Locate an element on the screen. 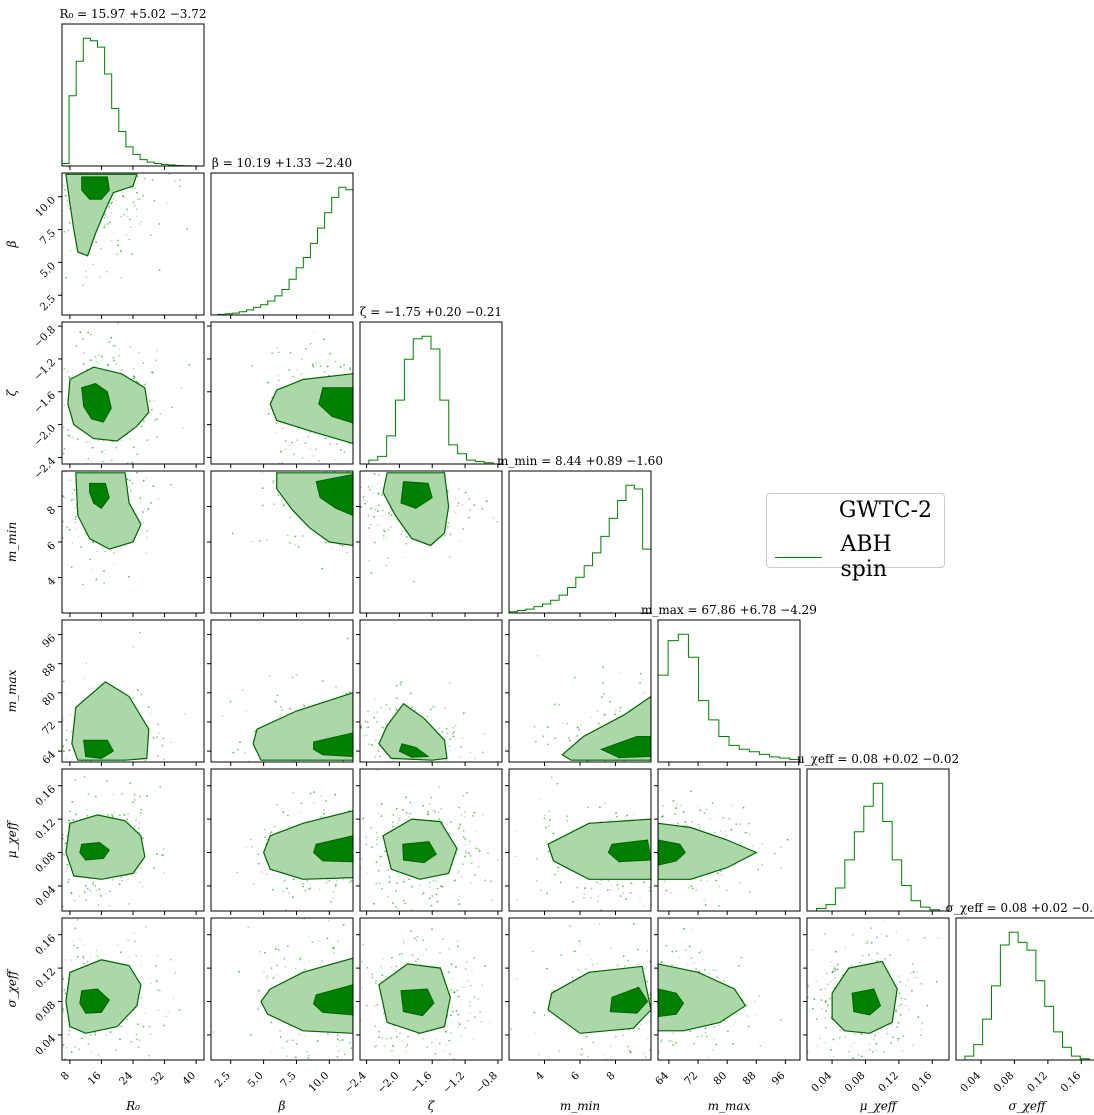 The width and height of the screenshot is (1094, 1115). y-tick-label: 0.12 is located at coordinates (45, 978).